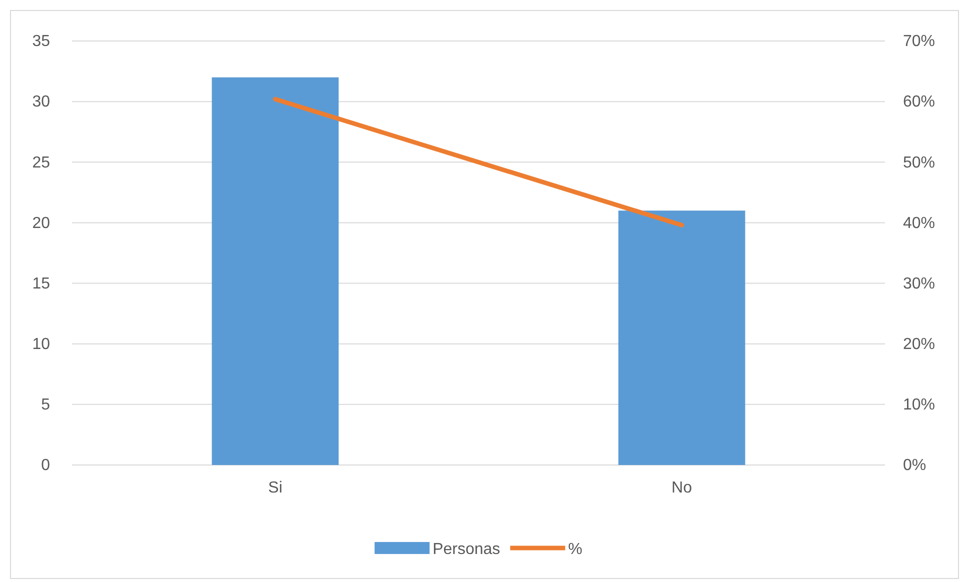  I want to click on y2-tick-label: 20%, so click(919, 344).